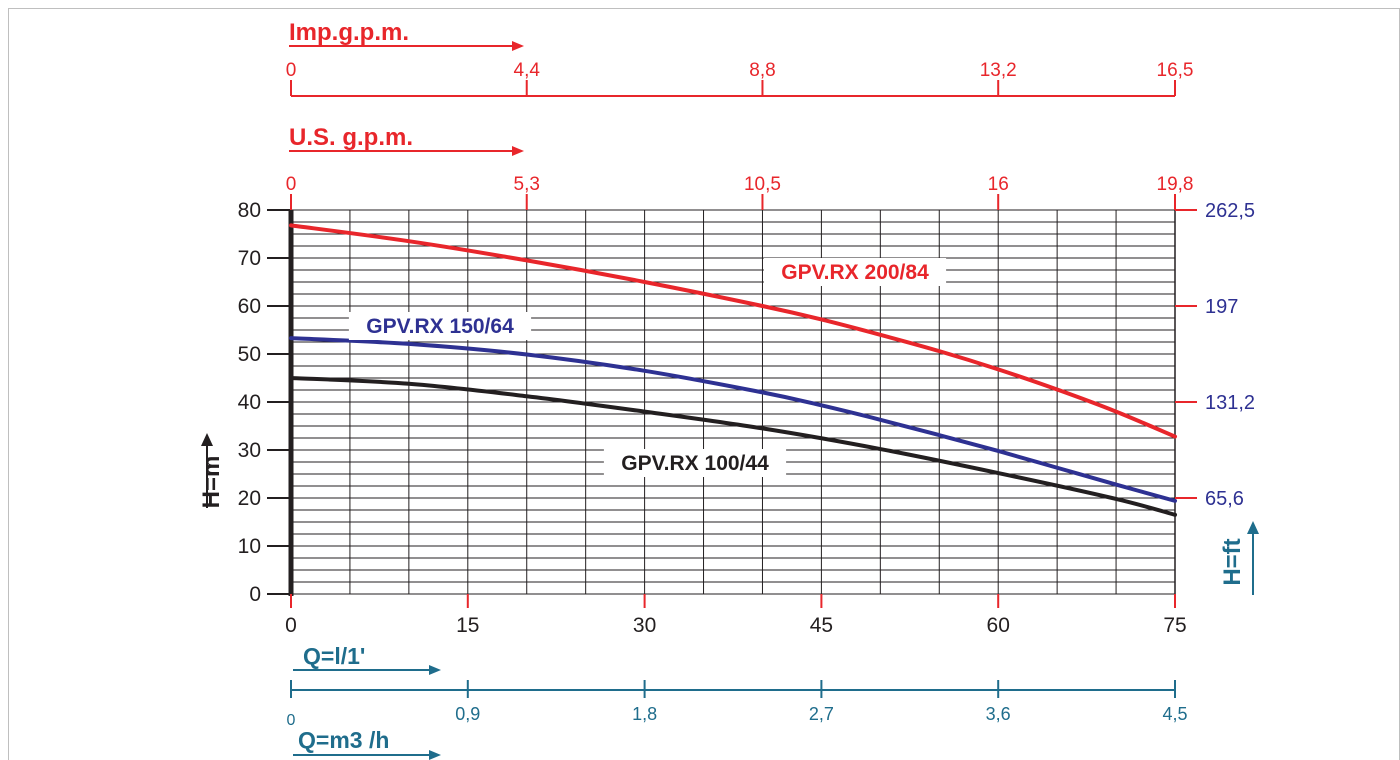 The height and width of the screenshot is (760, 1400). I want to click on top-axis-title: U.S. g.p.m., so click(351, 137).